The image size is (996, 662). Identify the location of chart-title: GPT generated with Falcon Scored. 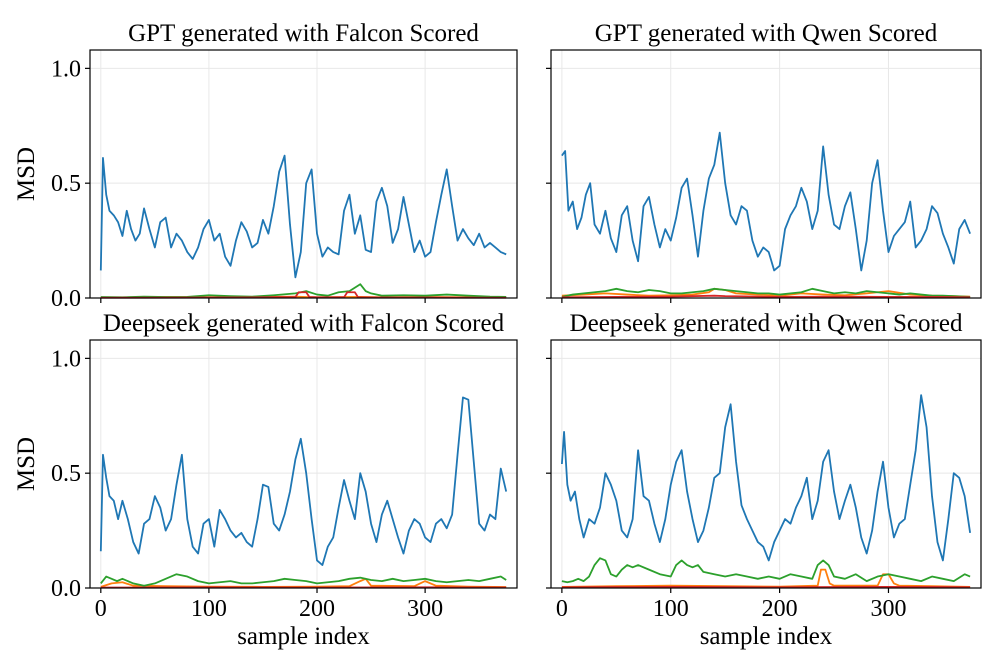
(303, 33).